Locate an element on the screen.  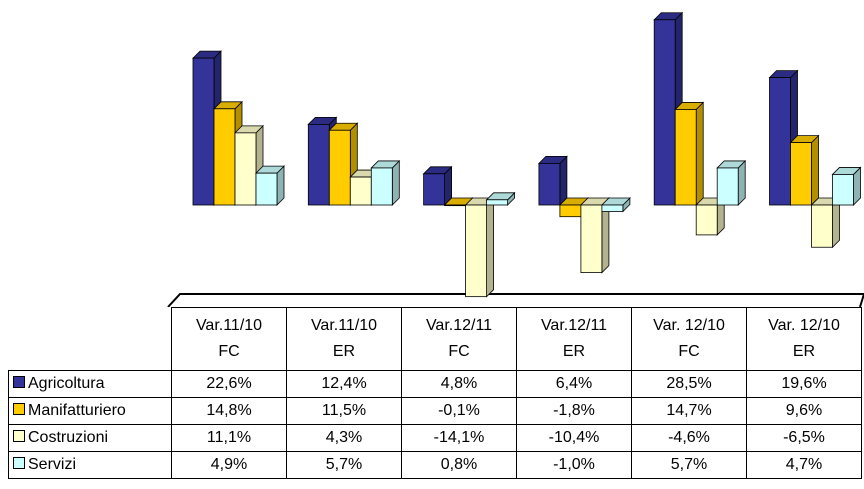
row-label: Agricoltura is located at coordinates (90, 384).